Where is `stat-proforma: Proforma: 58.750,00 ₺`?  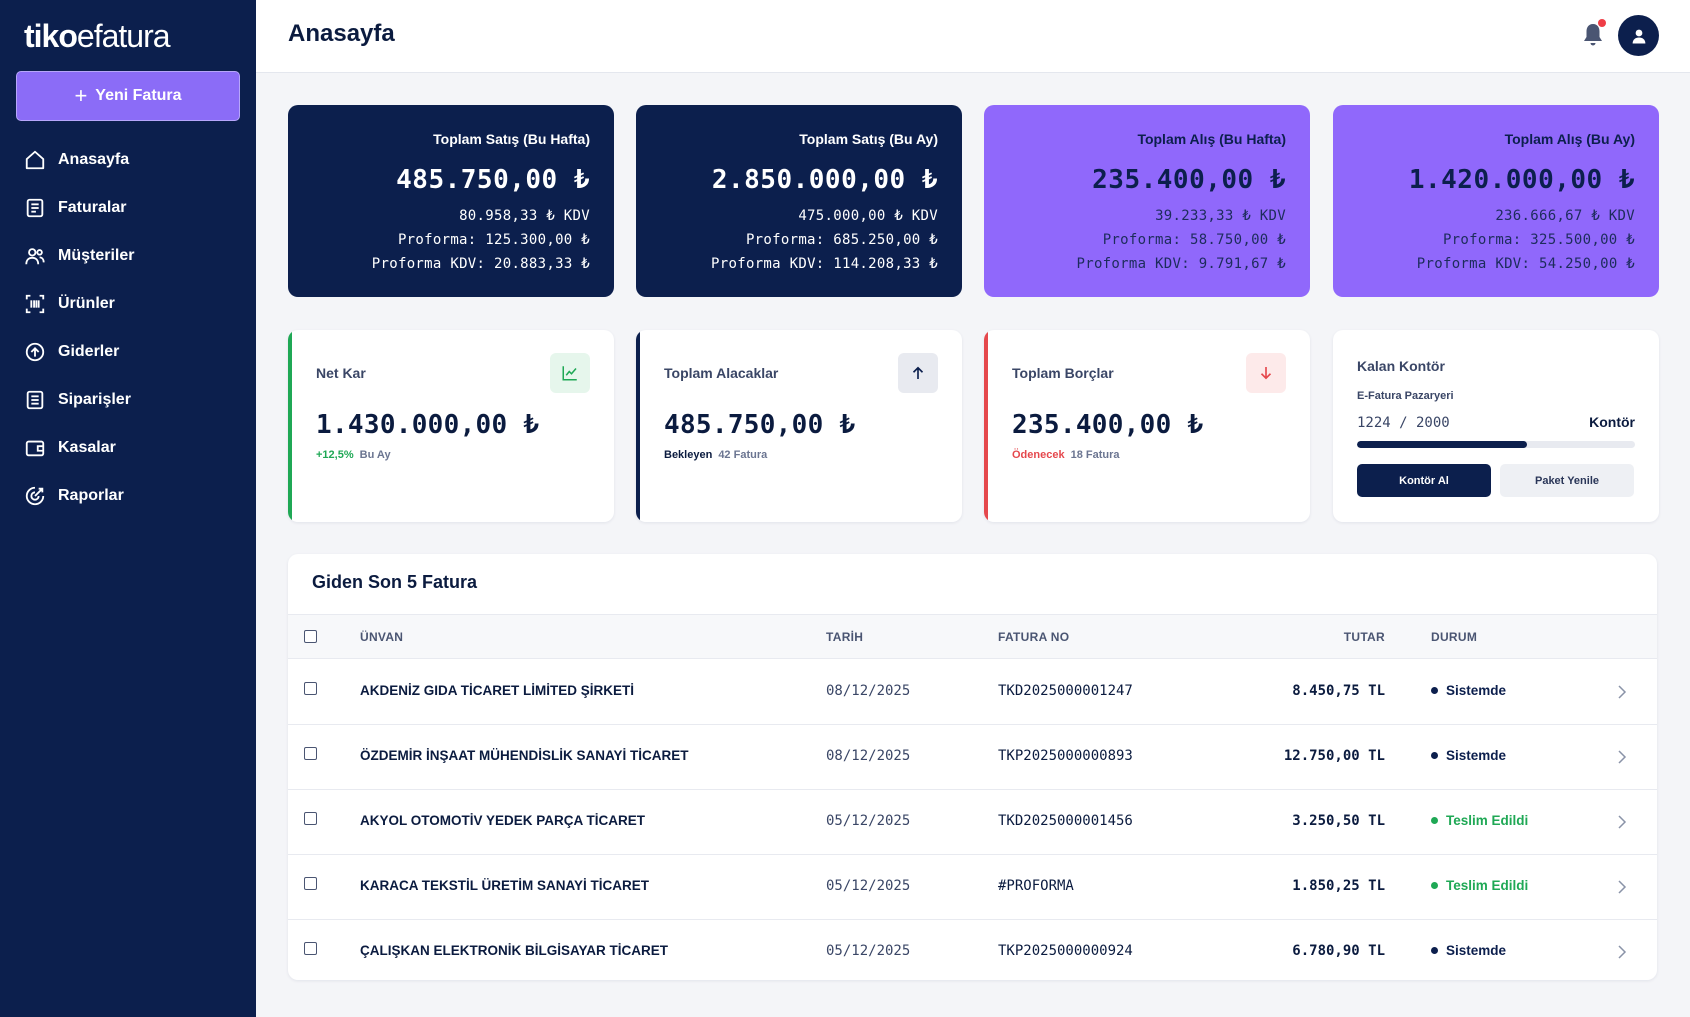
stat-proforma: Proforma: 58.750,00 ₺ is located at coordinates (1194, 240).